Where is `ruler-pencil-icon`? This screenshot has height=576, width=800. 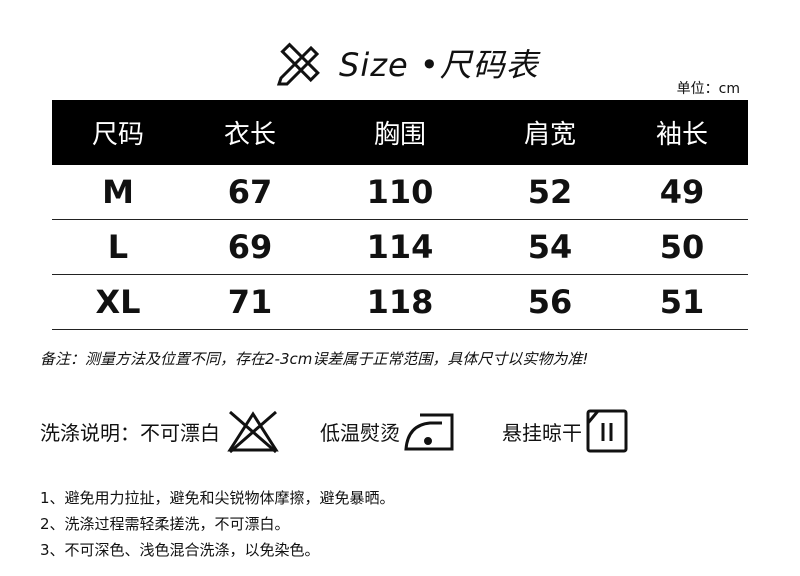 ruler-pencil-icon is located at coordinates (298, 64).